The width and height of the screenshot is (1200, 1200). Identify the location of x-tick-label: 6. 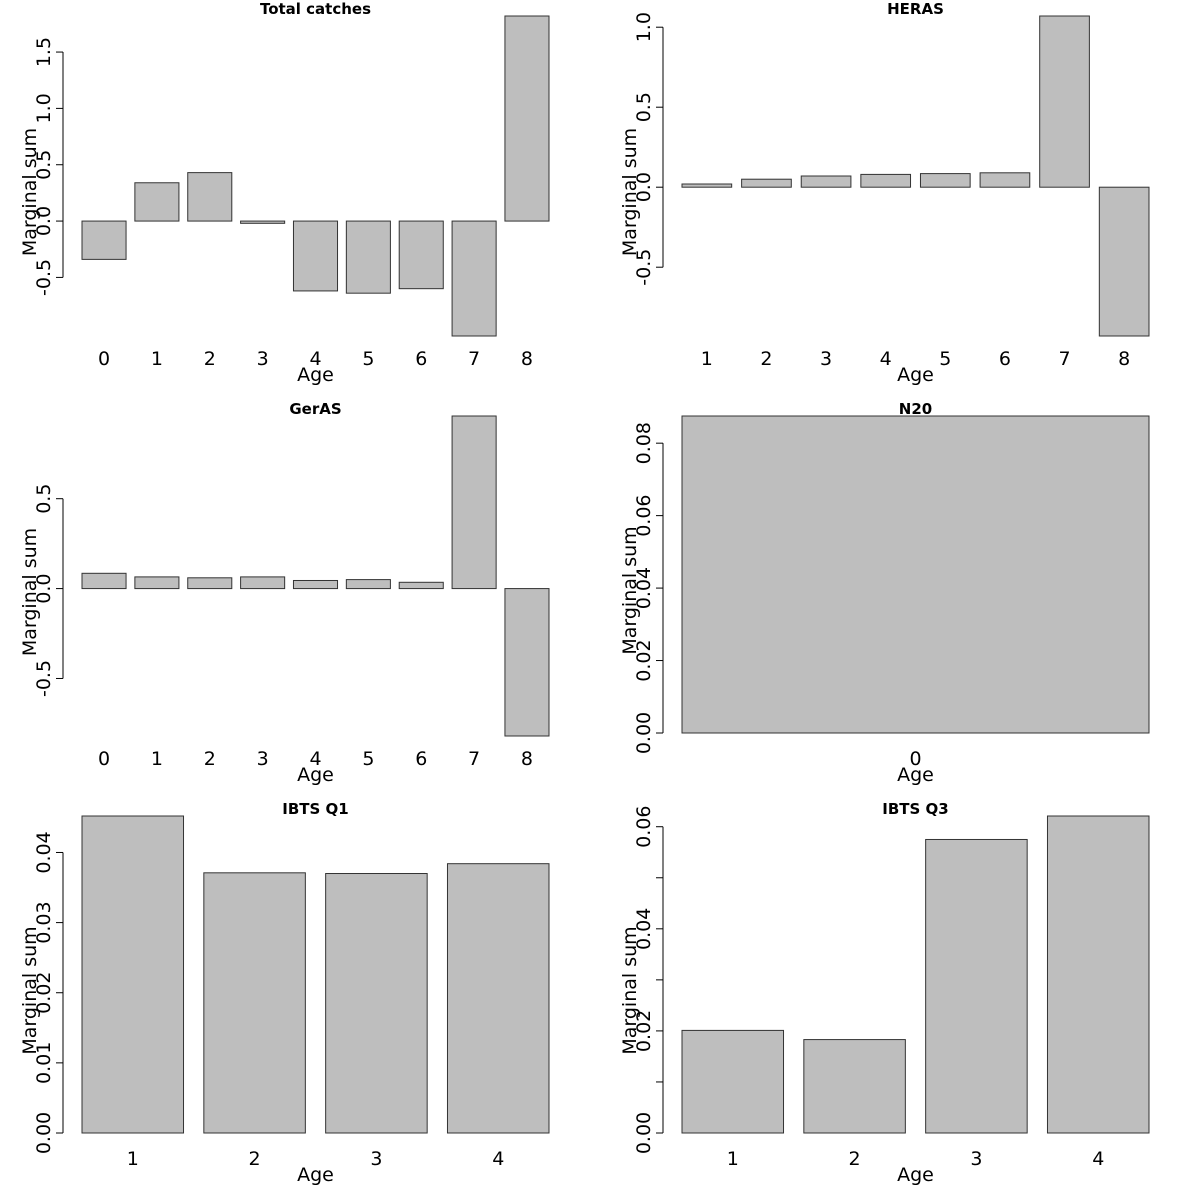
(421, 359).